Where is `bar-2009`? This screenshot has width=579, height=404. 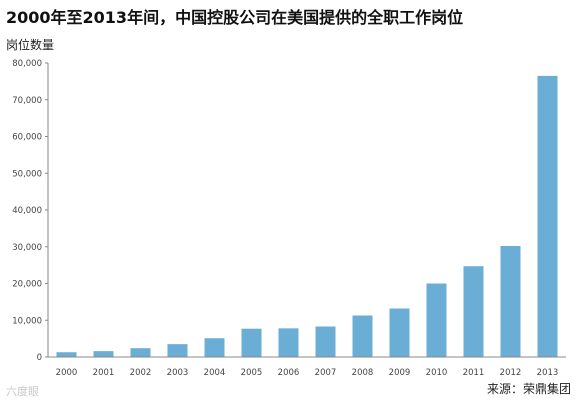 bar-2009 is located at coordinates (399, 332).